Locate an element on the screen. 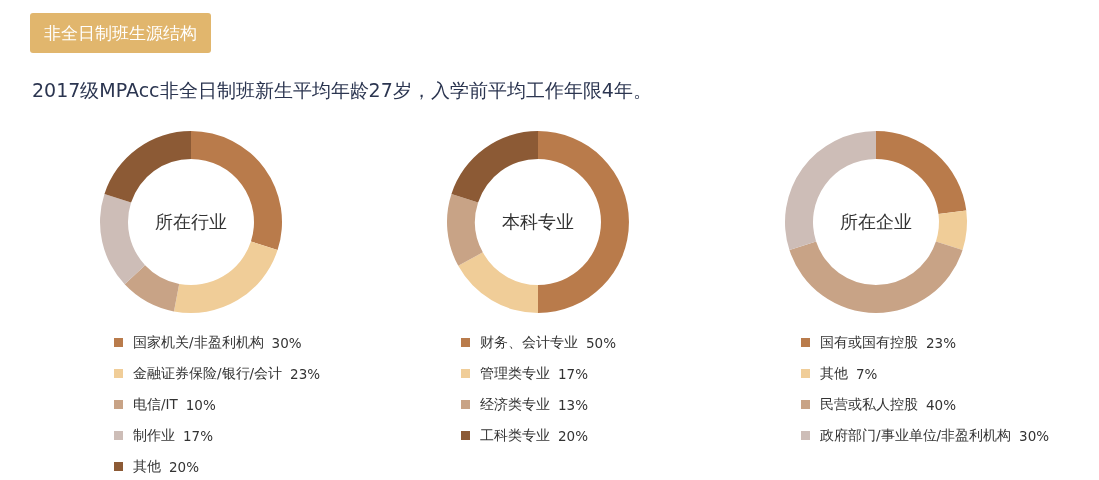 This screenshot has height=480, width=1099. data-label: 7% is located at coordinates (867, 373).